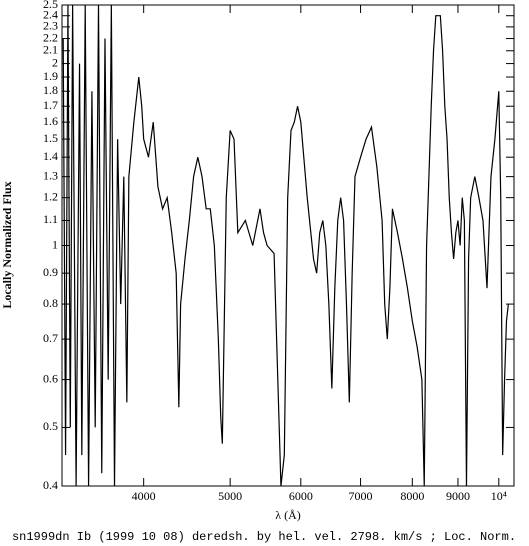 The height and width of the screenshot is (546, 529). I want to click on x-tick-label: 4000, so click(144, 496).